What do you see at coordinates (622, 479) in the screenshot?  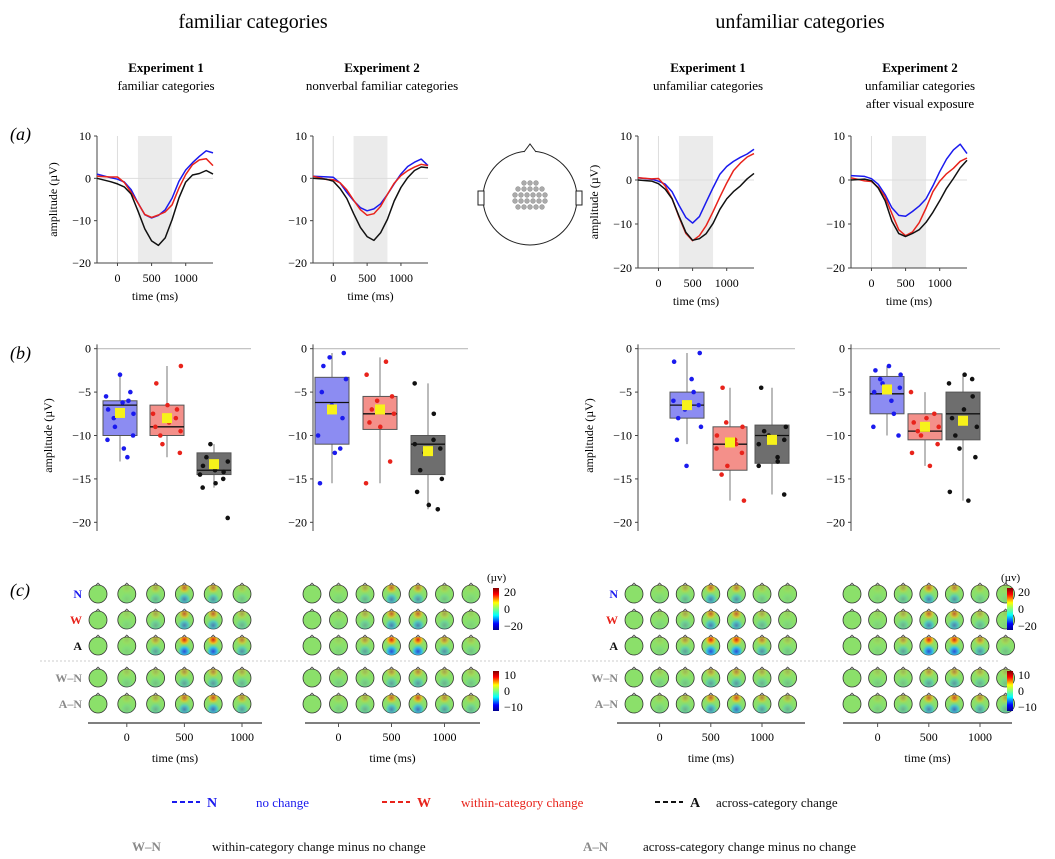 I see `y-tick-label: −15` at bounding box center [622, 479].